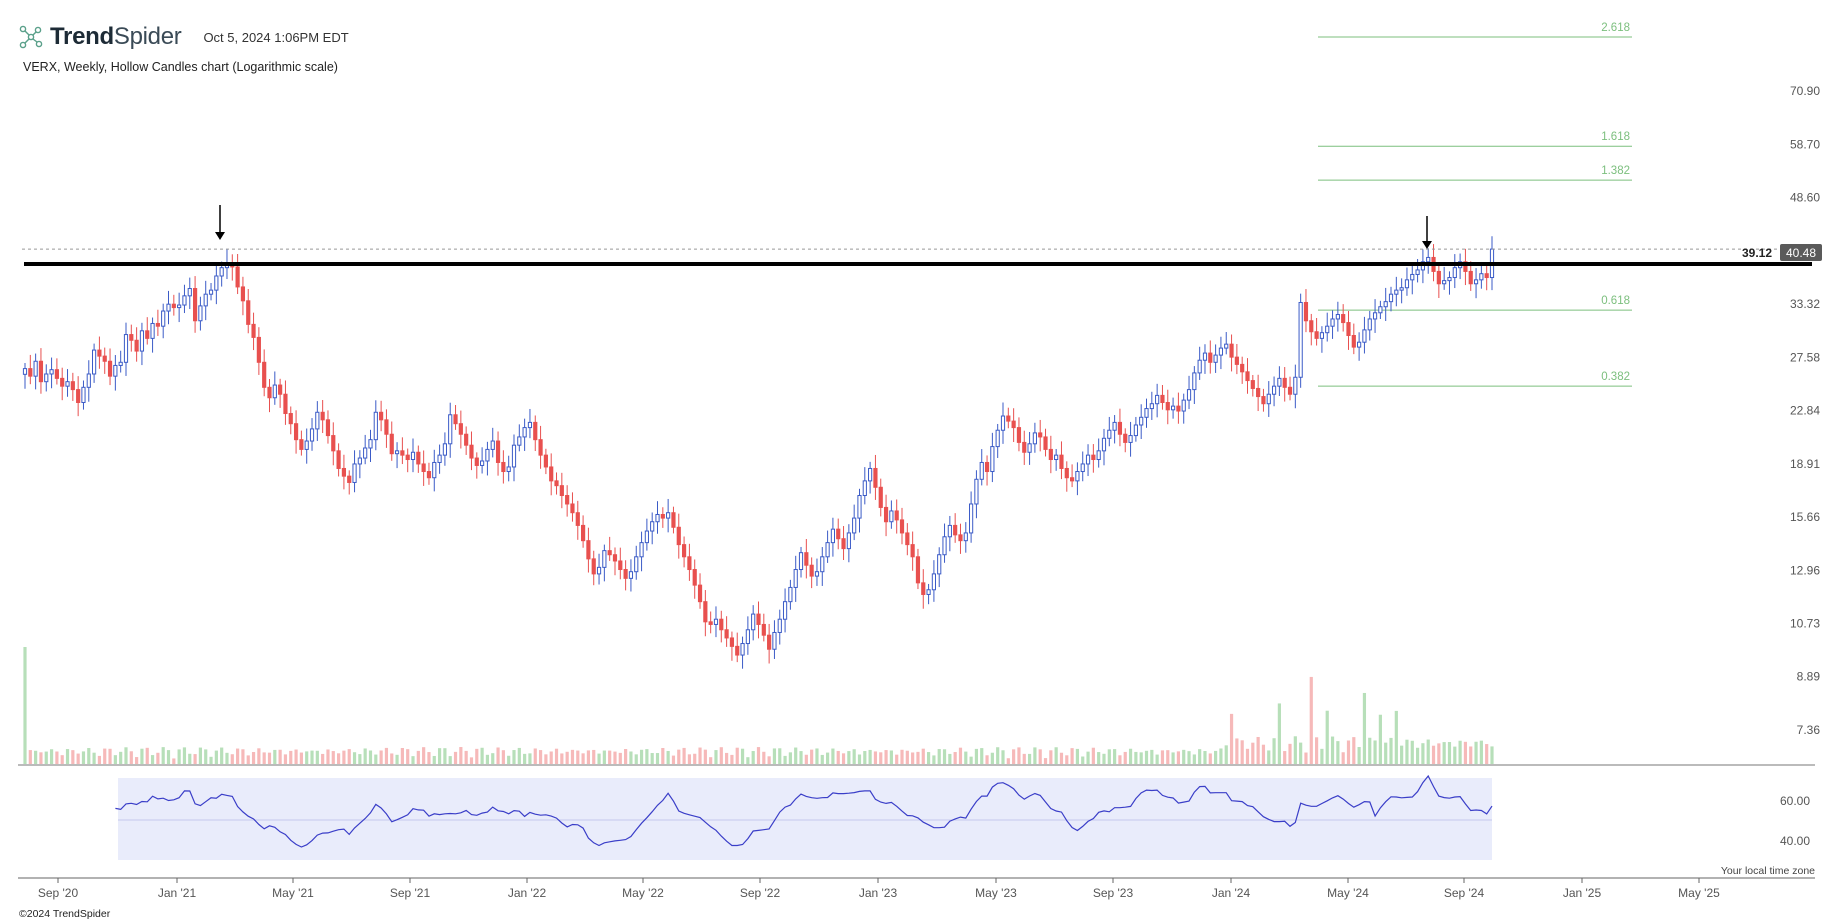 The image size is (1841, 922). Describe the element at coordinates (1427, 245) in the screenshot. I see `down-arrow-head` at that location.